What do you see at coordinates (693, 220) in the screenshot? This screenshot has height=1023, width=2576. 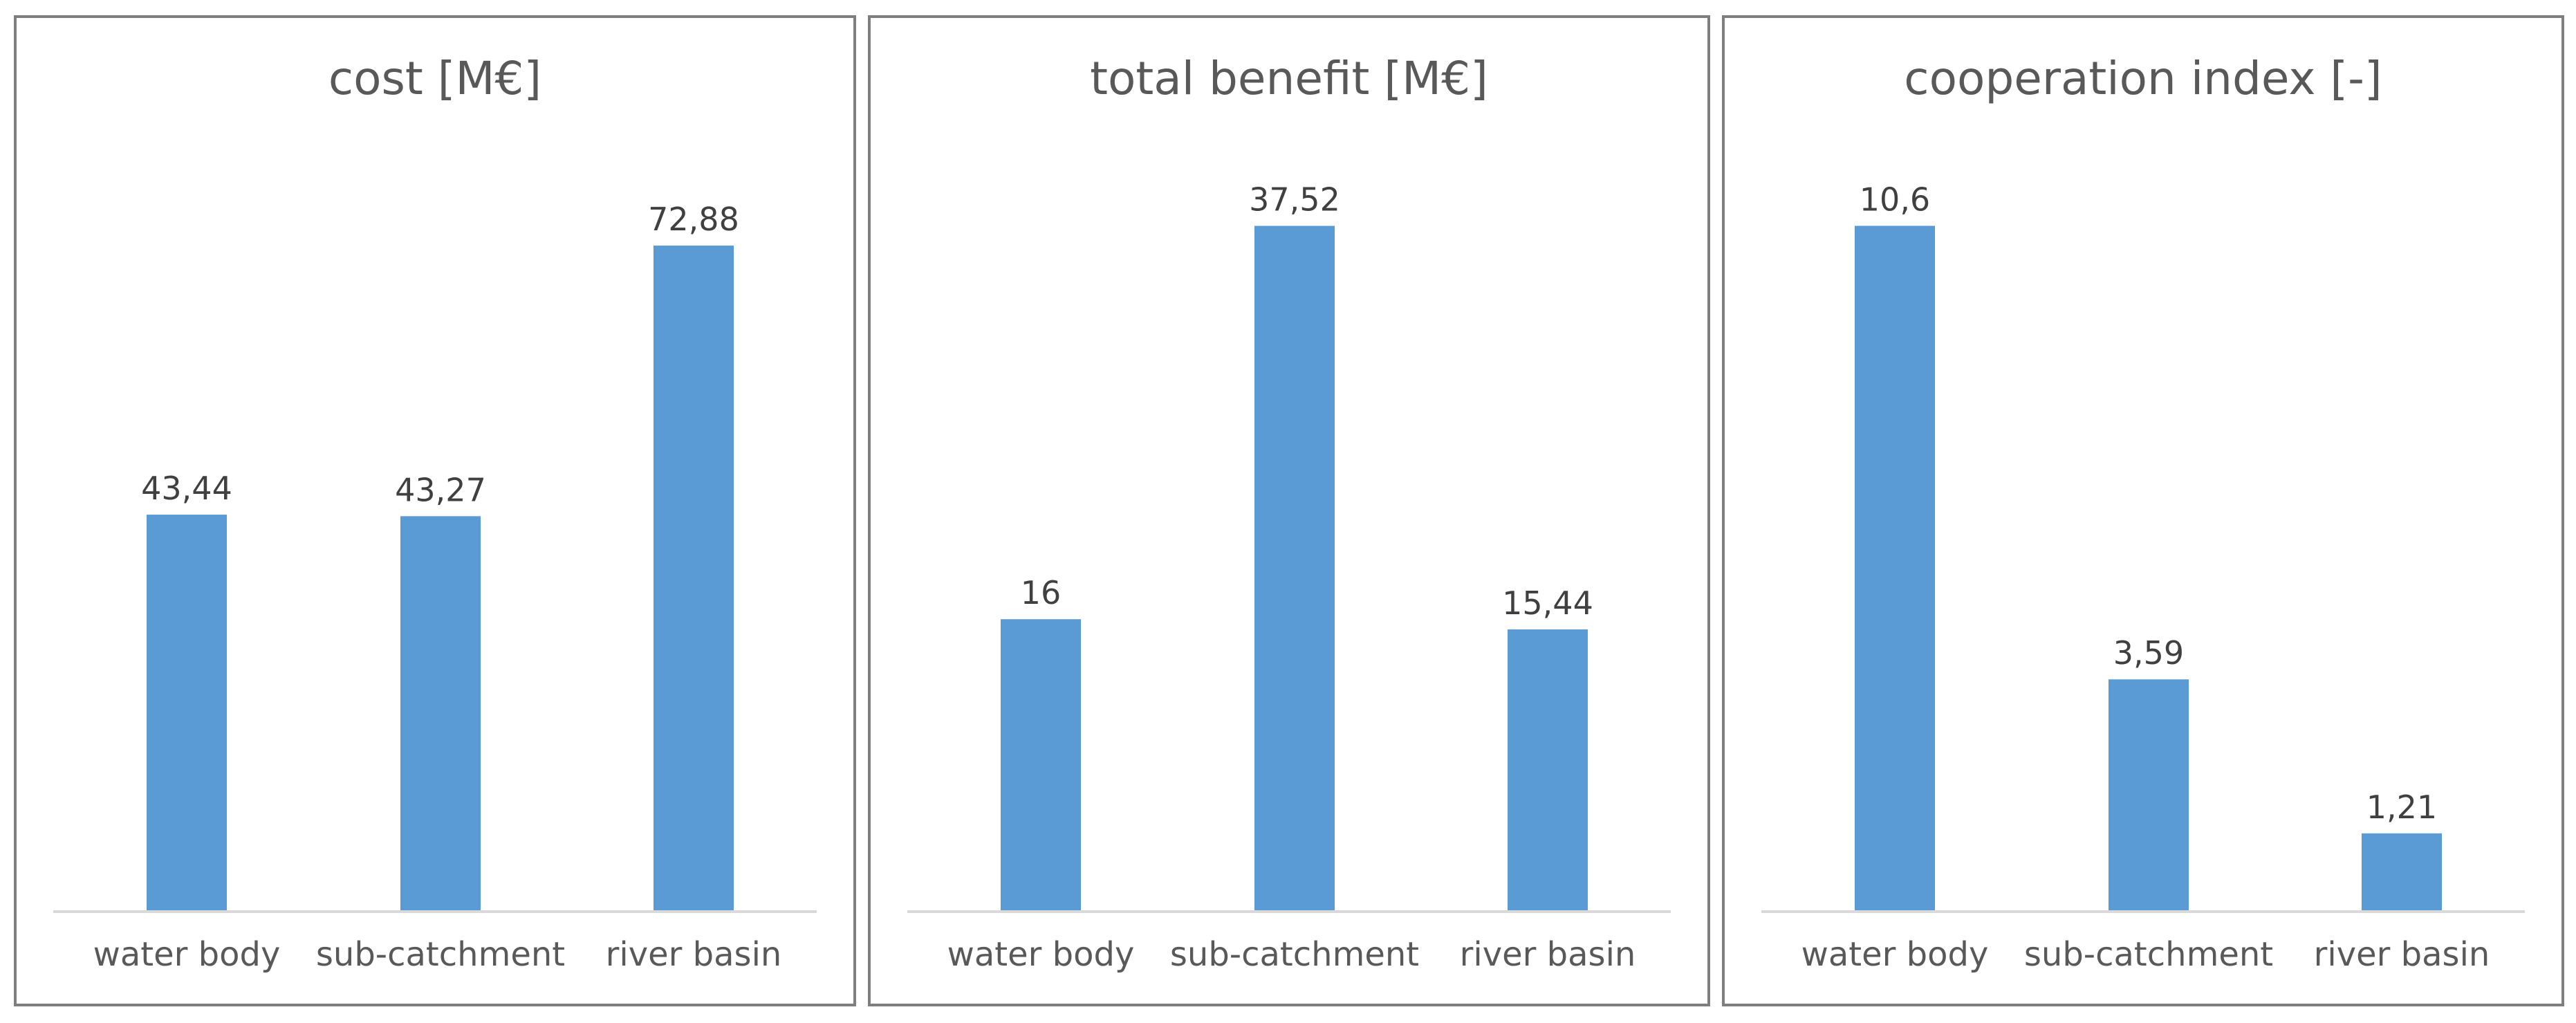 I see `data-label-river-basin: 72,88` at bounding box center [693, 220].